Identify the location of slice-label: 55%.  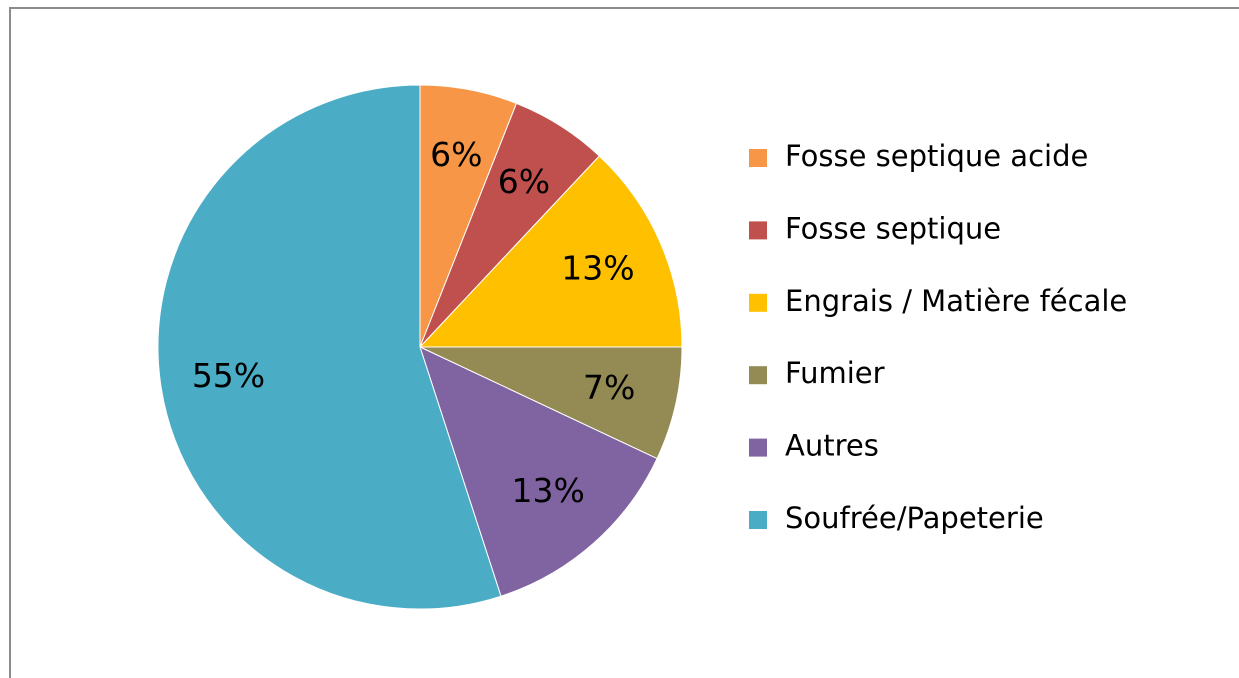
(228, 375).